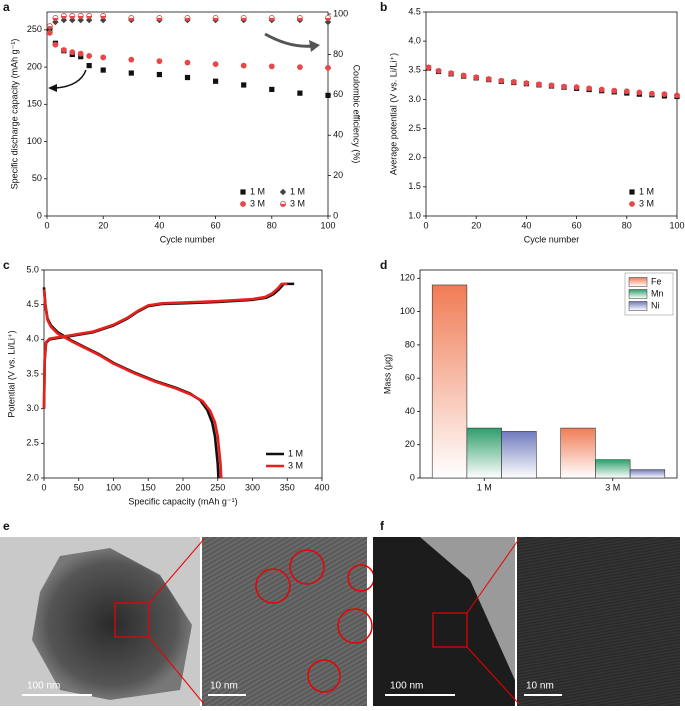 The height and width of the screenshot is (711, 685). What do you see at coordinates (387, 374) in the screenshot?
I see `y-axis-label: Mass (μg)` at bounding box center [387, 374].